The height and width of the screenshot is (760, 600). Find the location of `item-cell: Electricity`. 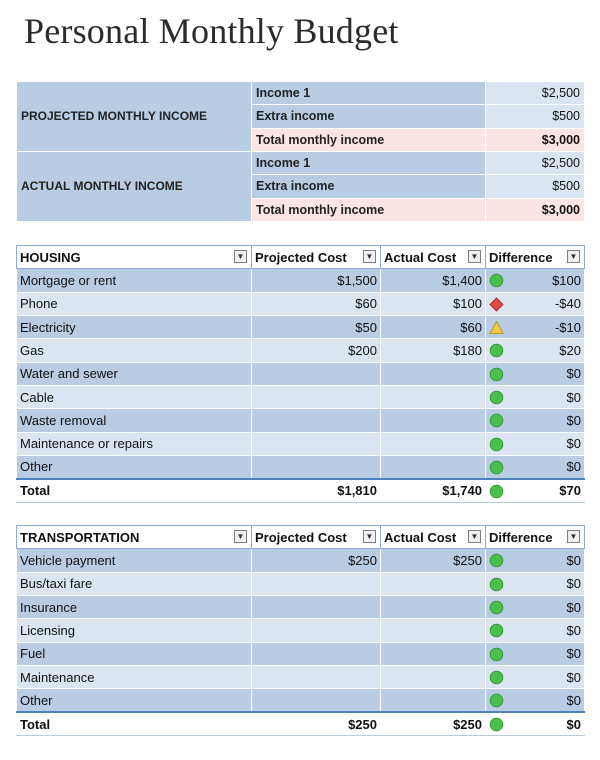

item-cell: Electricity is located at coordinates (134, 327).